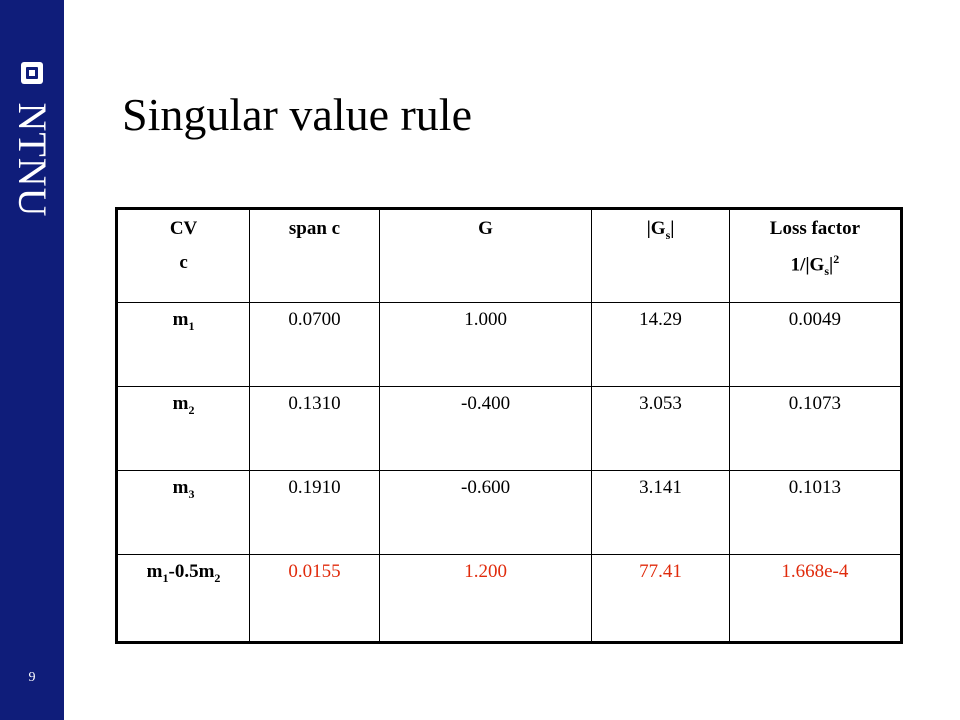 The height and width of the screenshot is (720, 960). Describe the element at coordinates (183, 344) in the screenshot. I see `row-cv: m1` at that location.